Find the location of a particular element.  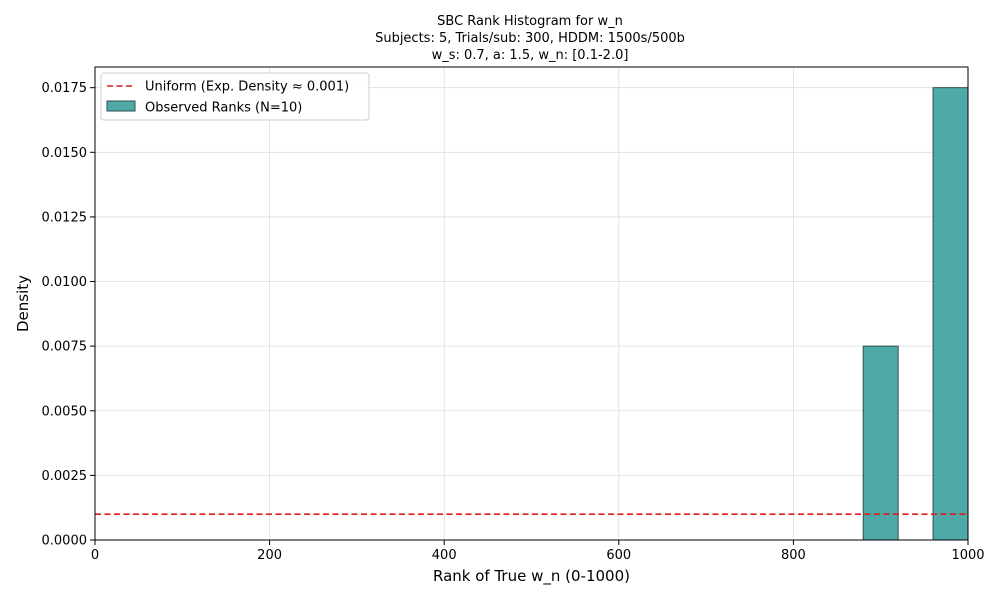

y-tick-label: 0.0175 is located at coordinates (65, 88).